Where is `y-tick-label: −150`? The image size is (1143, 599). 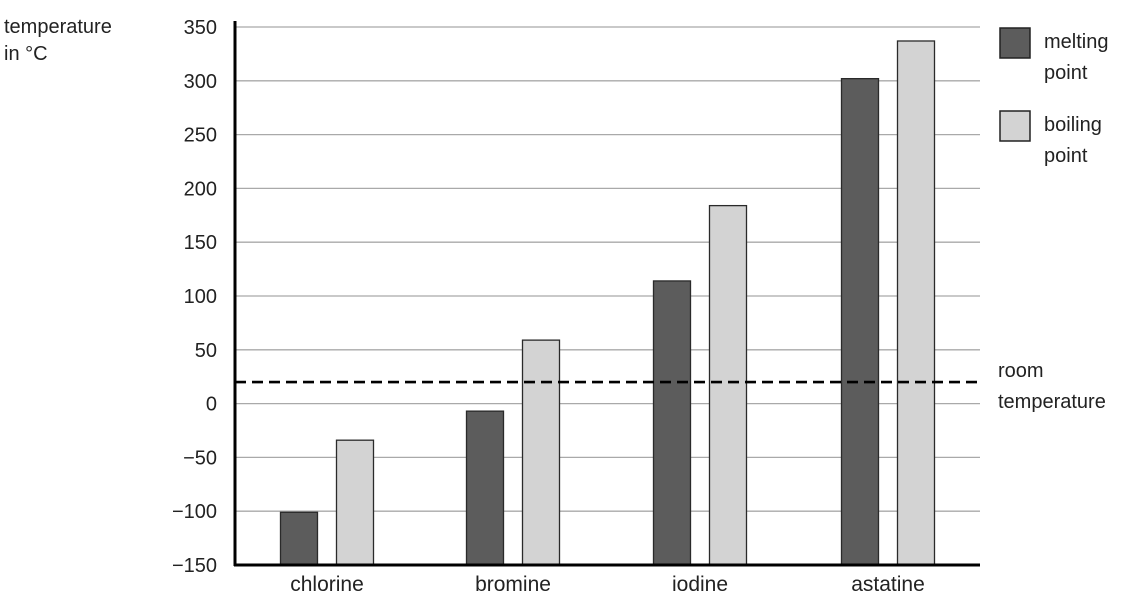 y-tick-label: −150 is located at coordinates (194, 566).